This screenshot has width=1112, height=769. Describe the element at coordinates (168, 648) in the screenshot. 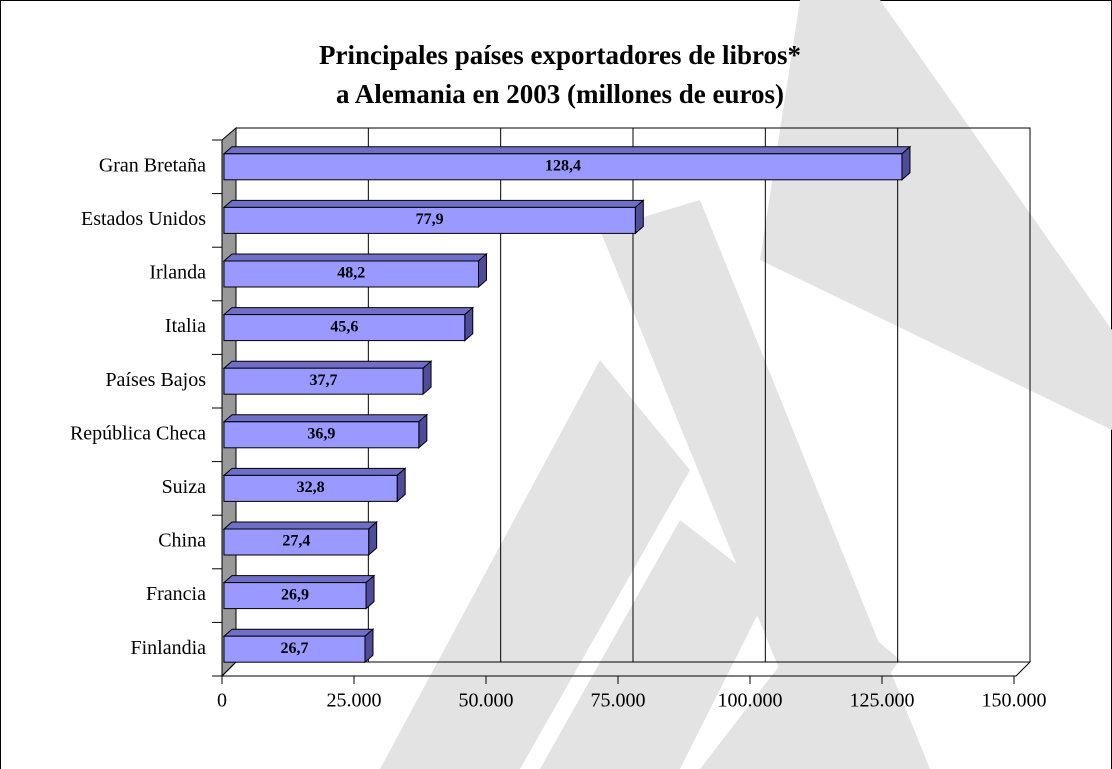

I see `y-tick-label: Finlandia` at that location.